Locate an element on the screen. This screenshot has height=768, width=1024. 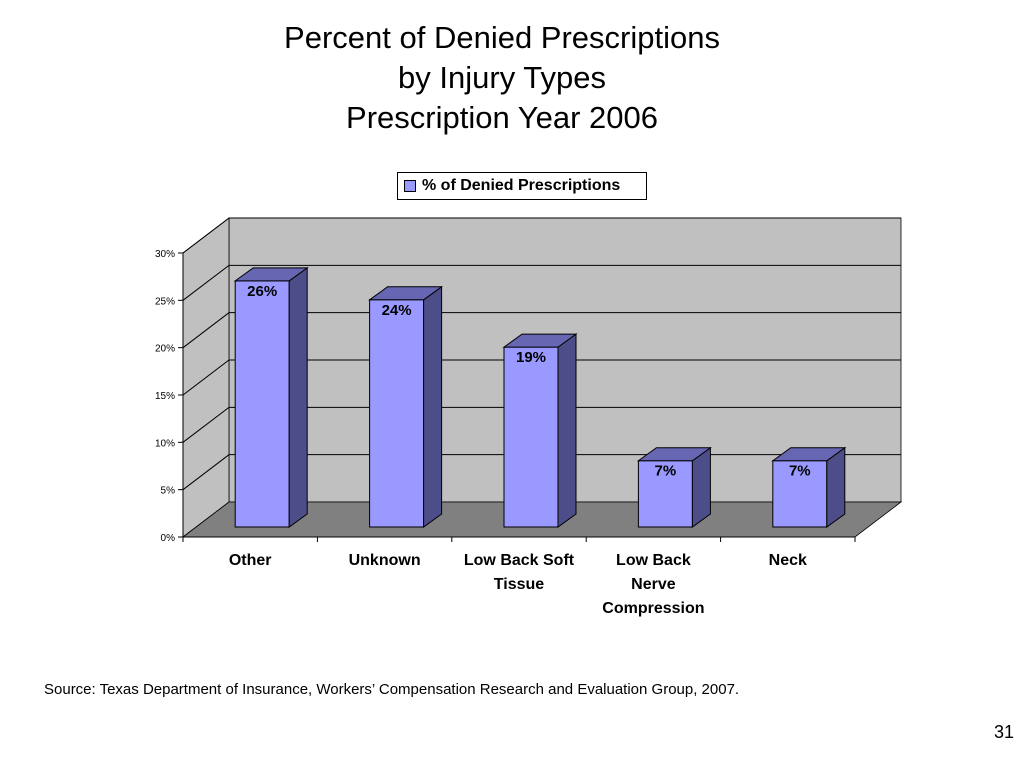
x-tick-label: Unknown is located at coordinates (385, 560).